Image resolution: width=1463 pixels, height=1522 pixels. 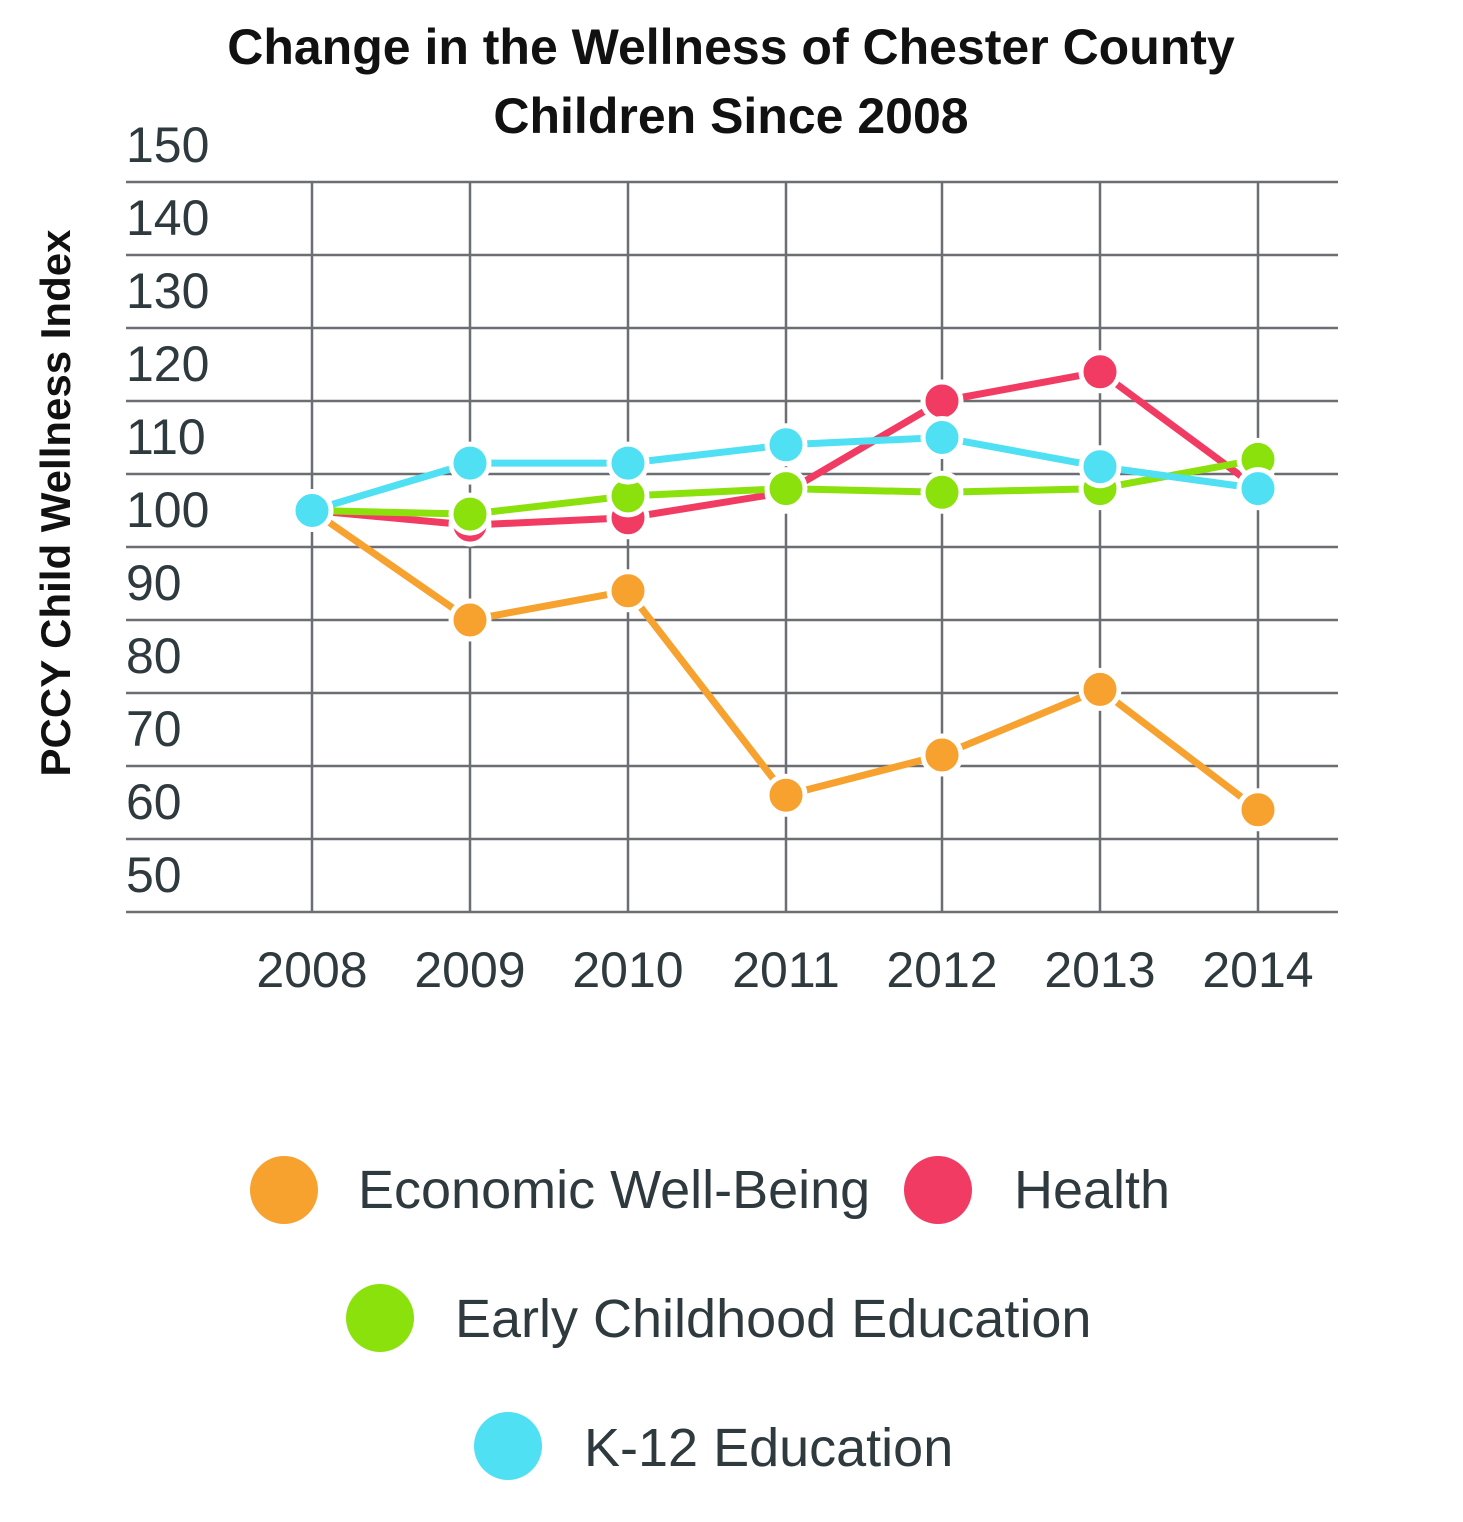 What do you see at coordinates (628, 463) in the screenshot?
I see `data-point-k-12-education-2010` at bounding box center [628, 463].